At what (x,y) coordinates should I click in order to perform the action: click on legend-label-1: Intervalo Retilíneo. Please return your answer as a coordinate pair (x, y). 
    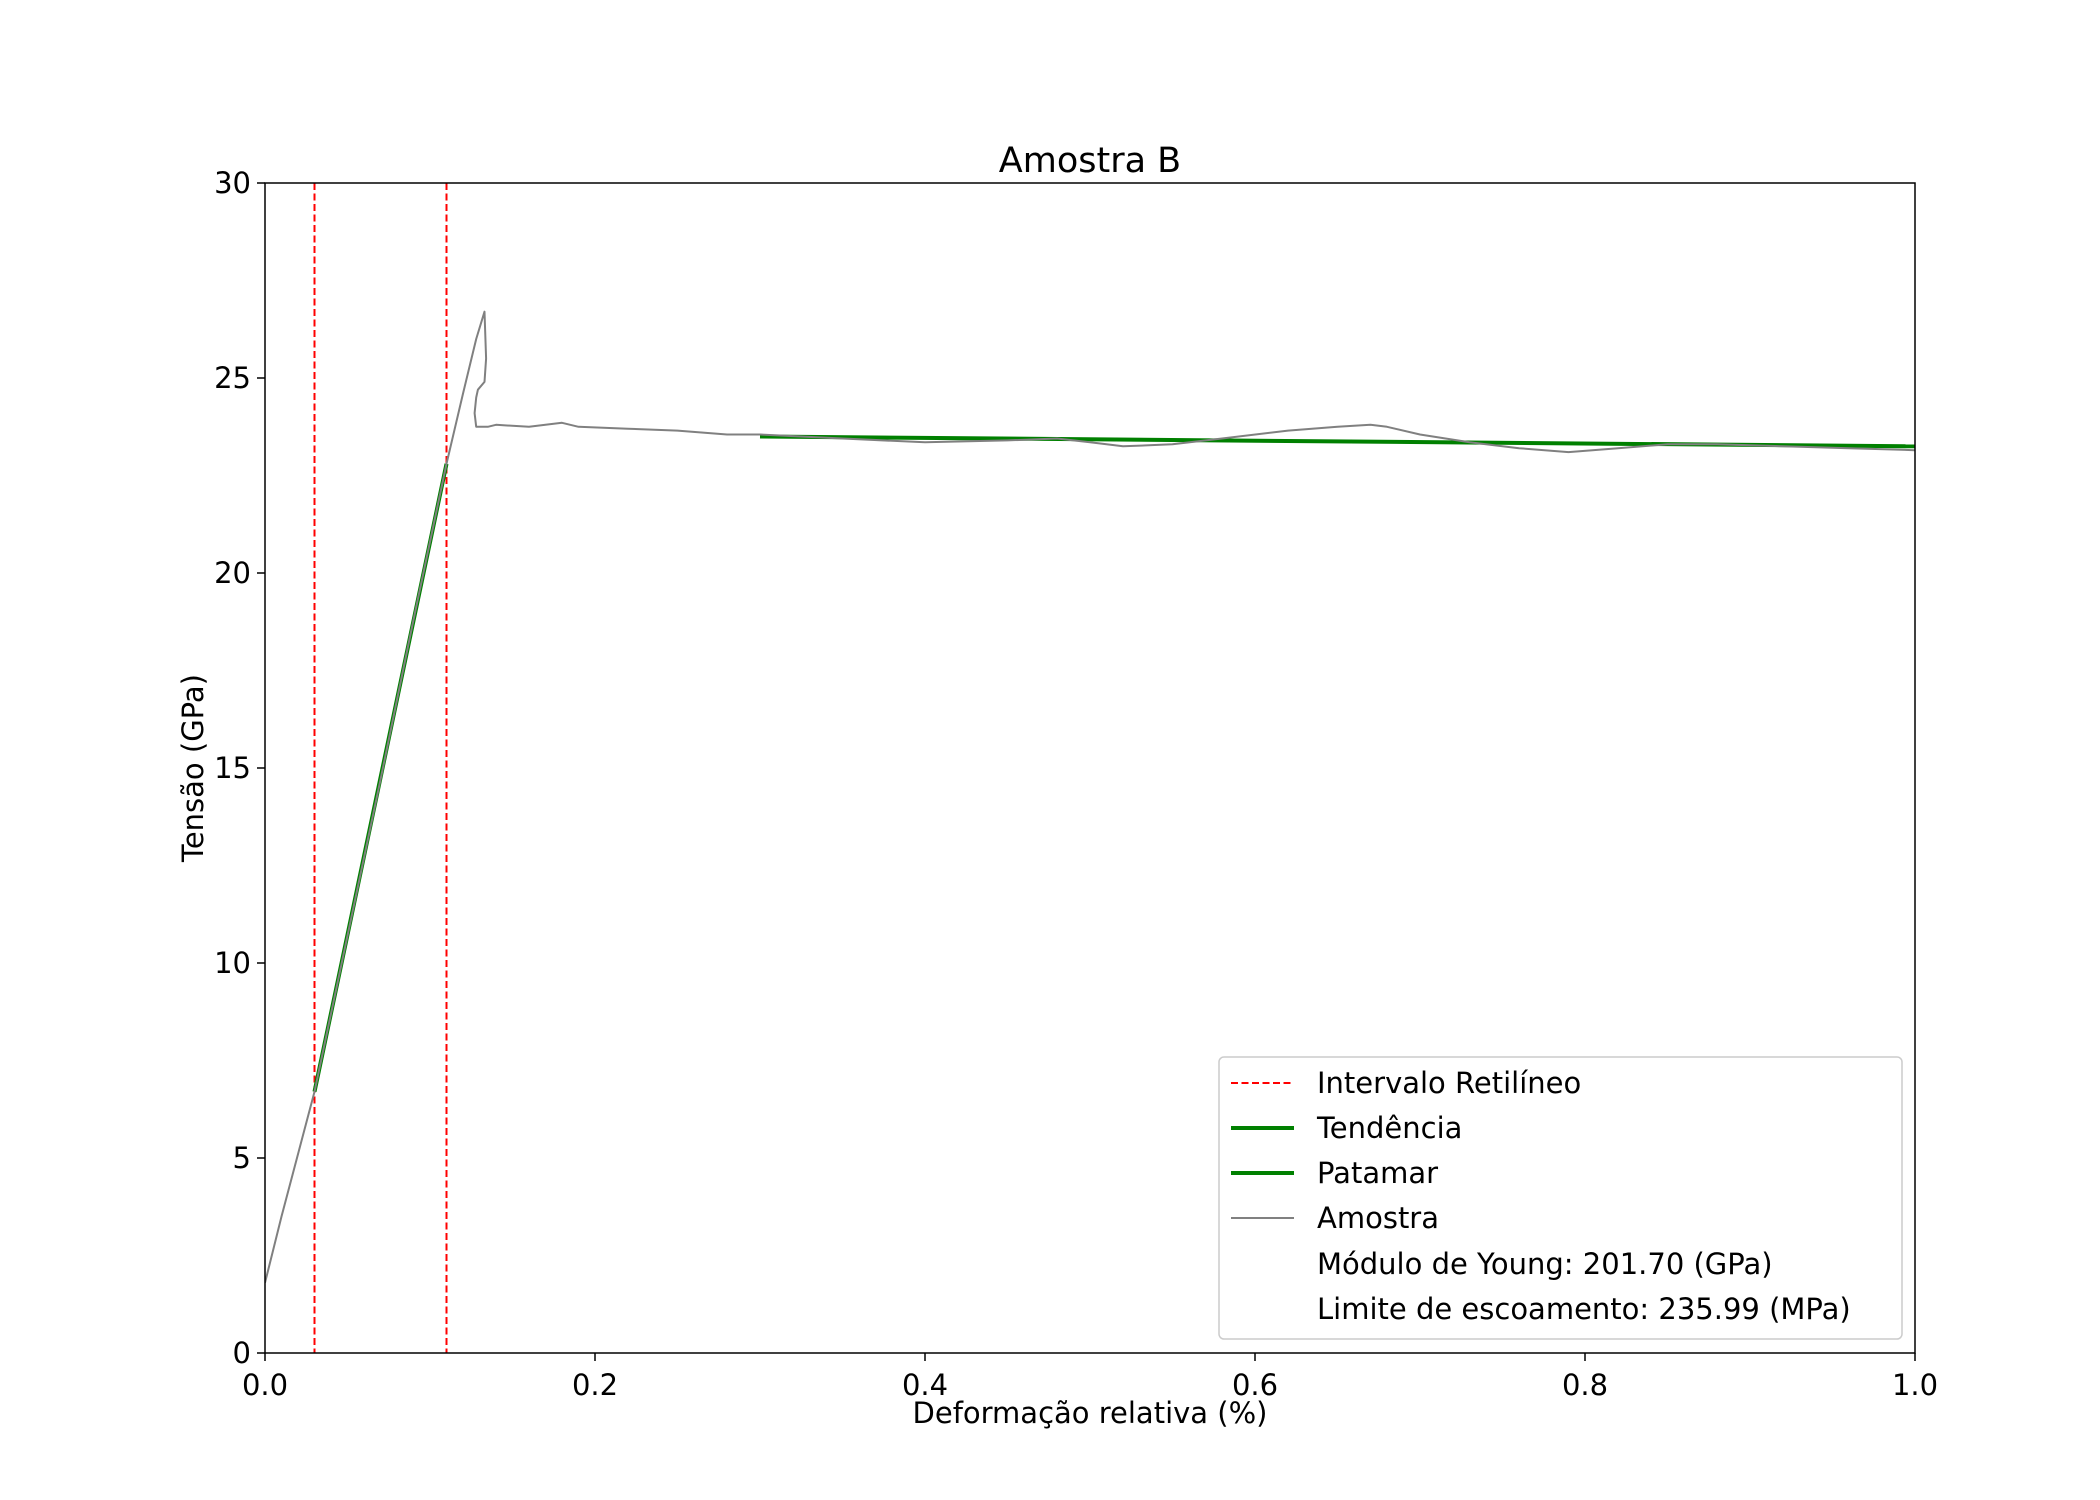
    Looking at the image, I should click on (1449, 1083).